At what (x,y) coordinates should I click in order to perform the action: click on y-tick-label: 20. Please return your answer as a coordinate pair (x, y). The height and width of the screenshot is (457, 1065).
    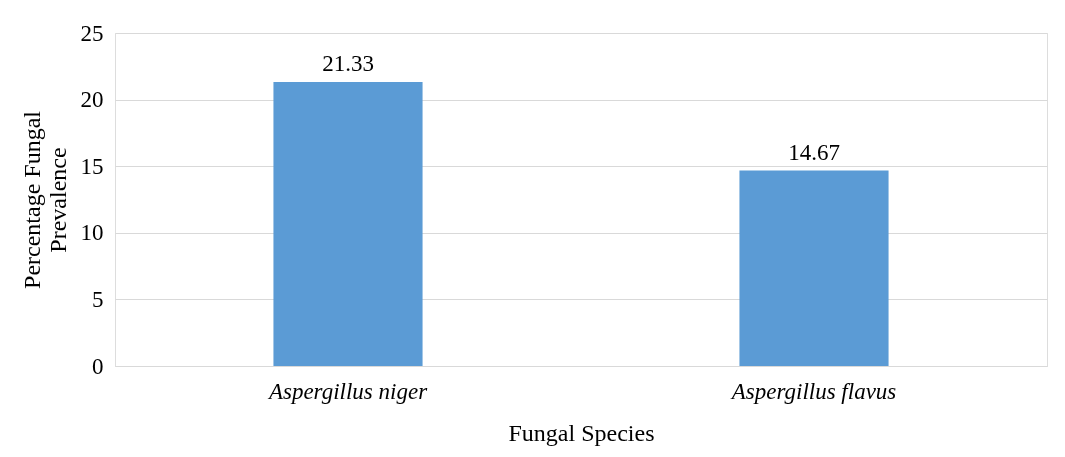
    Looking at the image, I should click on (92, 100).